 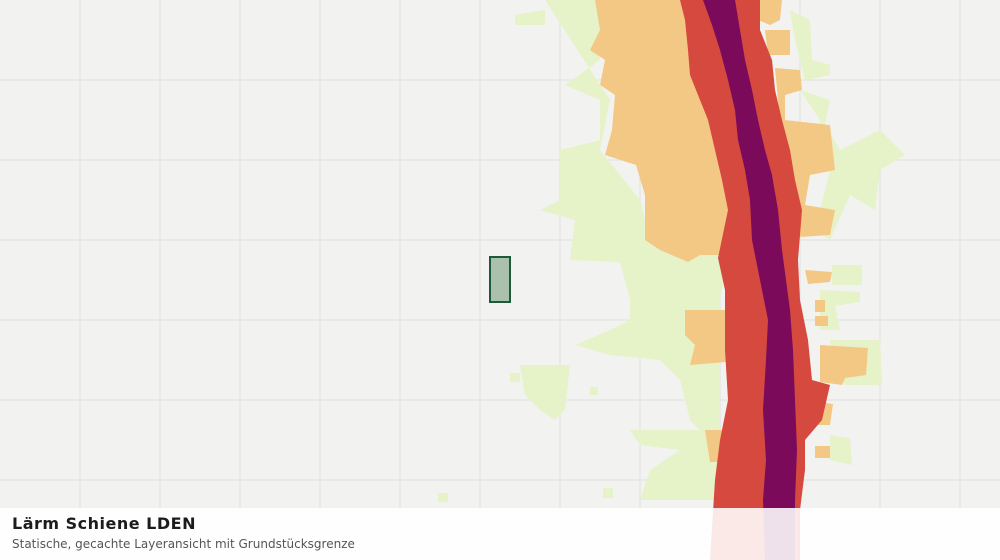 What do you see at coordinates (500, 279) in the screenshot?
I see `parcel-boundary` at bounding box center [500, 279].